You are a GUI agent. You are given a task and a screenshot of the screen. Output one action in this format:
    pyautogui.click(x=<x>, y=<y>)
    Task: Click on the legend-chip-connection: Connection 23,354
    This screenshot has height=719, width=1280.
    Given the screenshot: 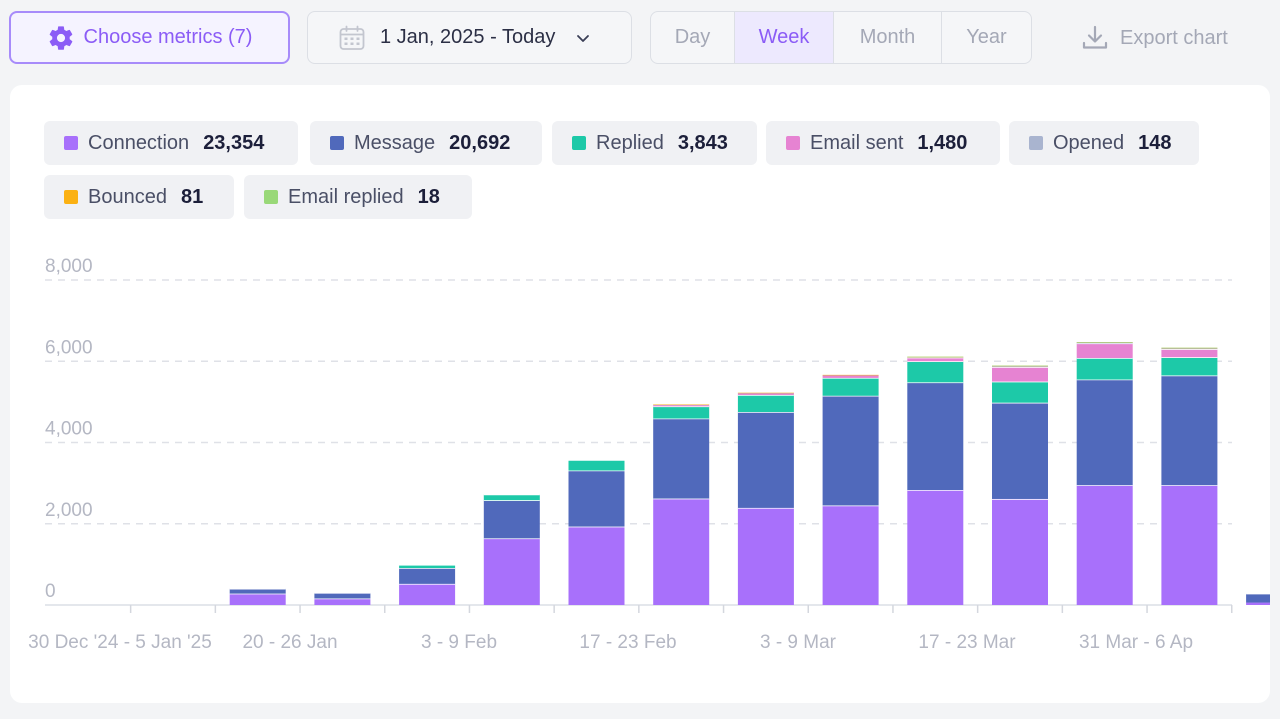 What is the action you would take?
    pyautogui.click(x=171, y=143)
    